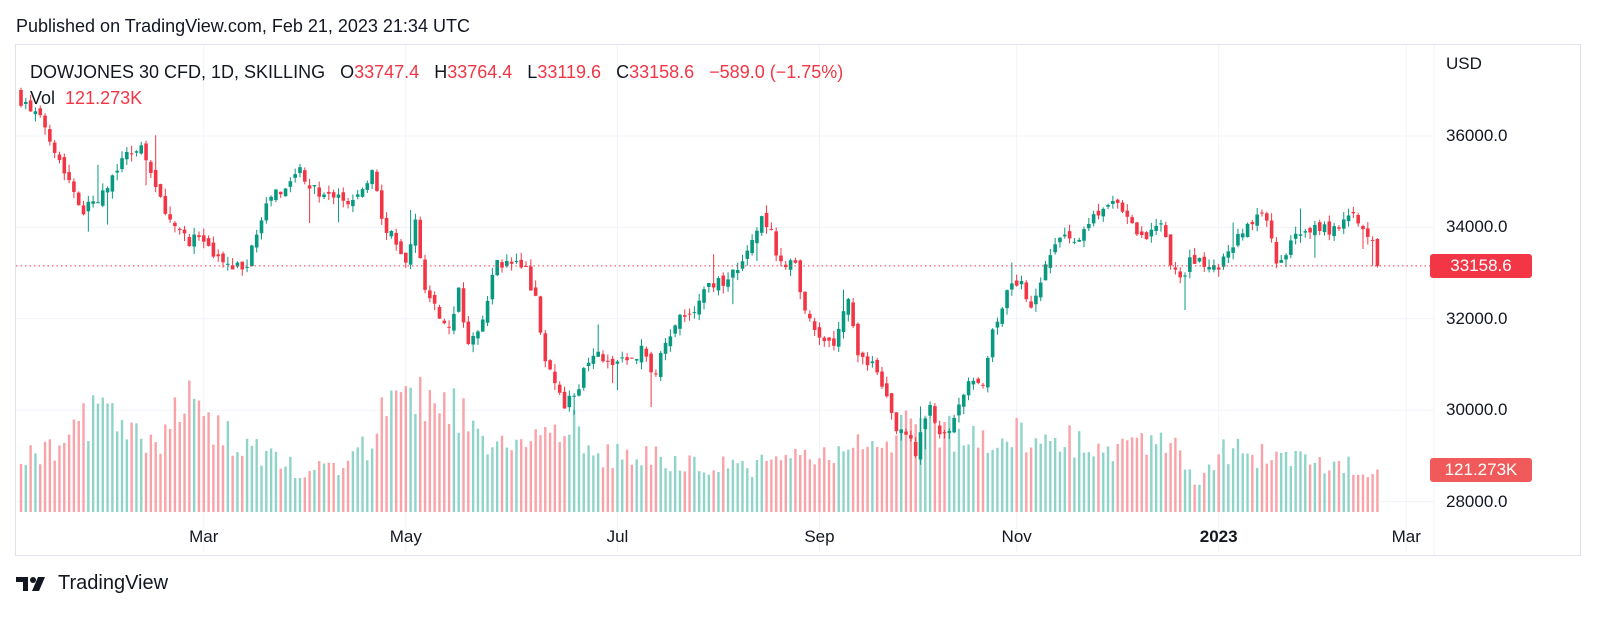 Image resolution: width=1600 pixels, height=624 pixels. What do you see at coordinates (30, 583) in the screenshot?
I see `tradingview-logo-icon` at bounding box center [30, 583].